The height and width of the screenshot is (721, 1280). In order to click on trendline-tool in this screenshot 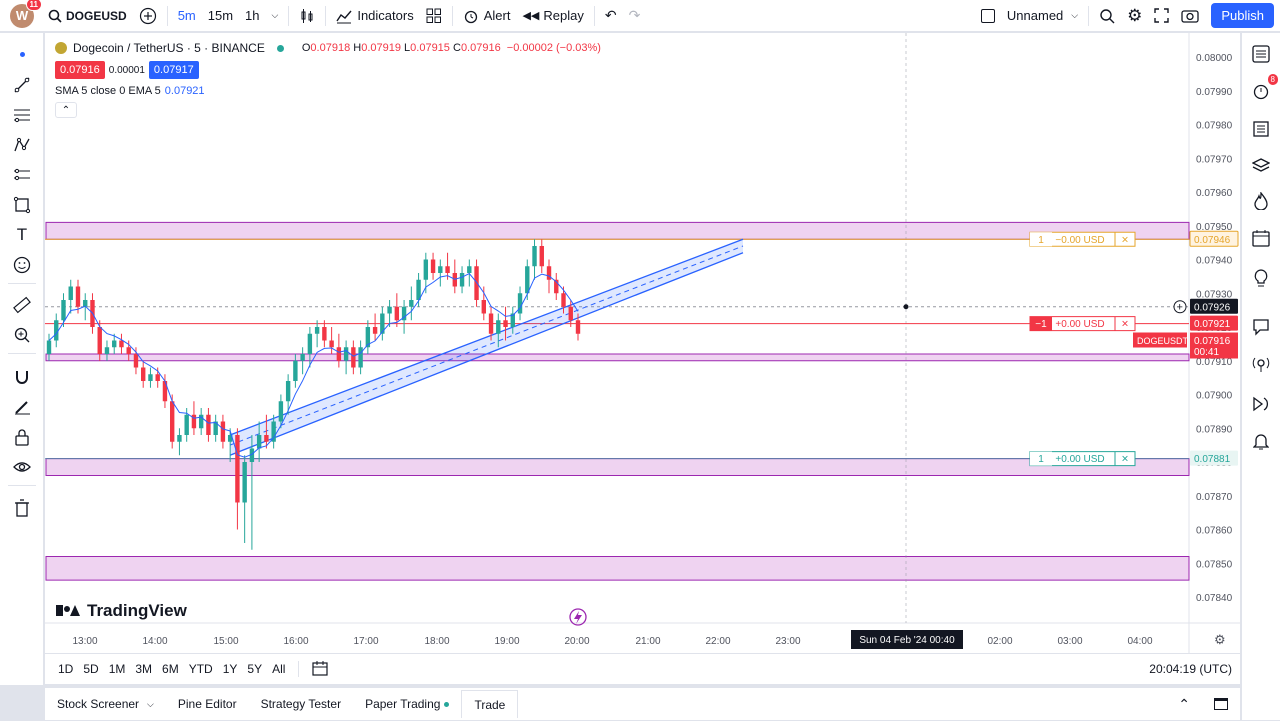, I will do `click(22, 85)`.